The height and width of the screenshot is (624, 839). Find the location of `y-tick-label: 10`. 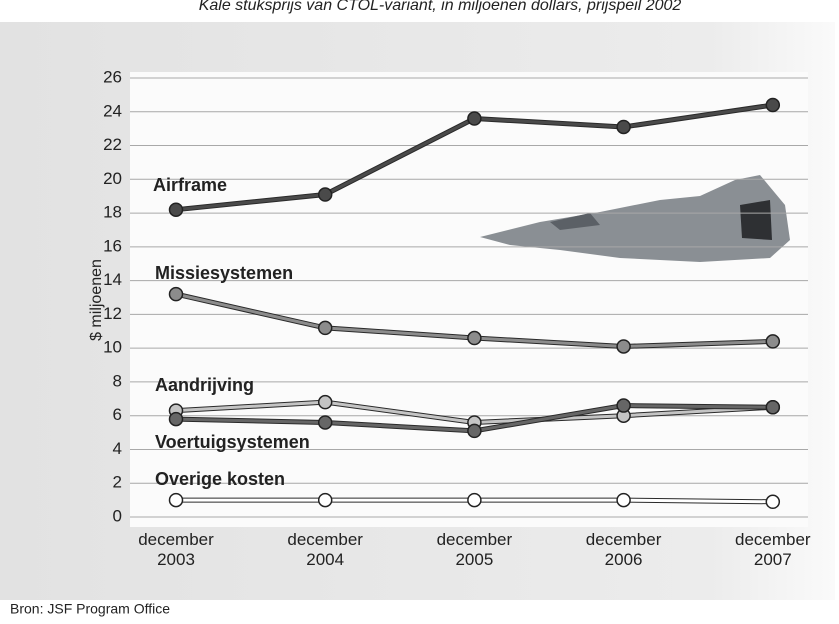

y-tick-label: 10 is located at coordinates (112, 347).